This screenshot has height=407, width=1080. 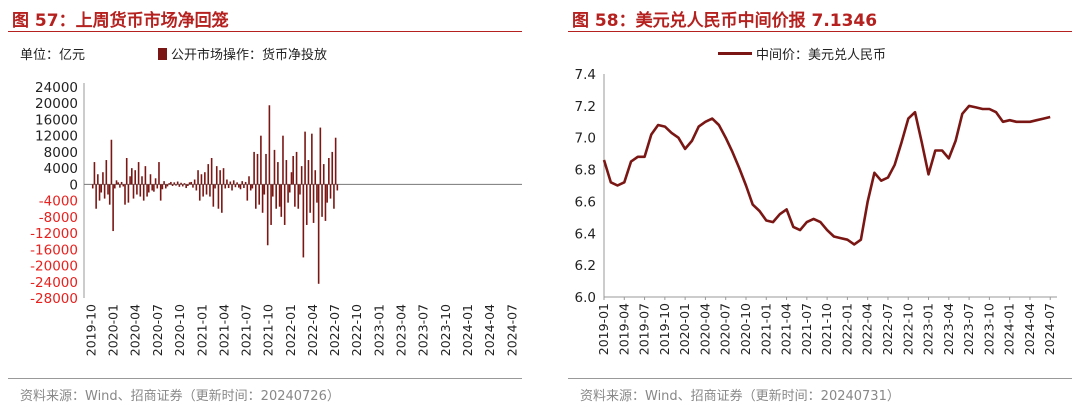 I want to click on right-title-rule, so click(x=820, y=31).